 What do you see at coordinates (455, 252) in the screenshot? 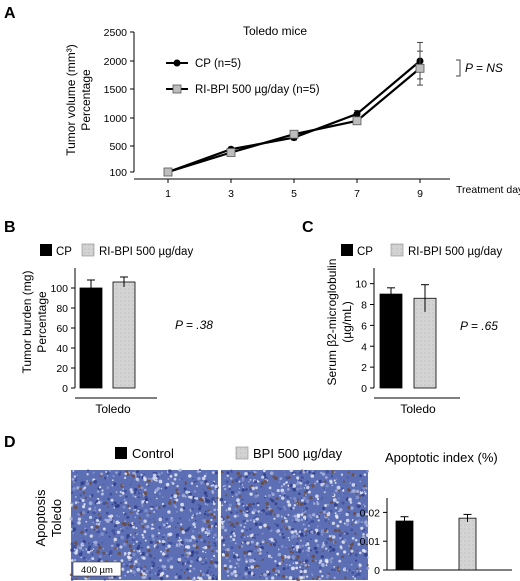
I see `panel-c-legend-bpi: RI-BPI 500 µg/day` at bounding box center [455, 252].